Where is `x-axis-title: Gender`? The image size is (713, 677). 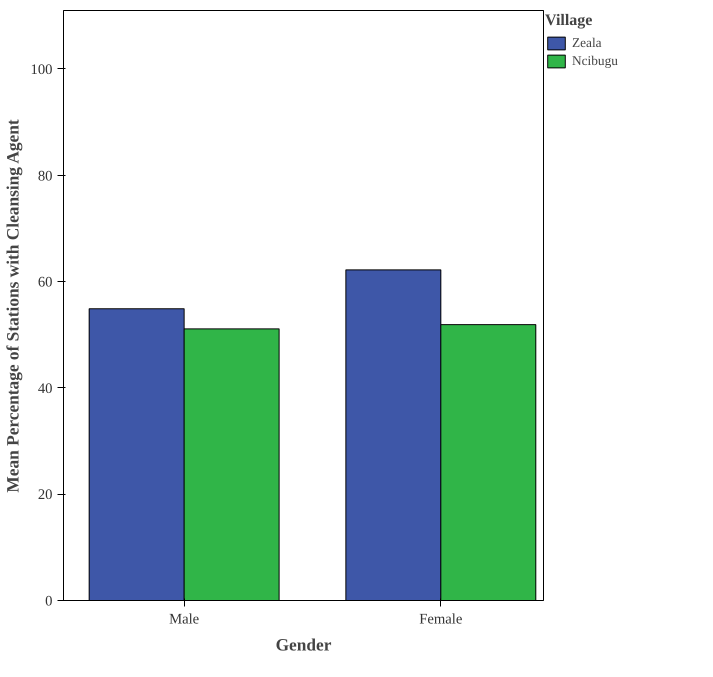 x-axis-title: Gender is located at coordinates (304, 645).